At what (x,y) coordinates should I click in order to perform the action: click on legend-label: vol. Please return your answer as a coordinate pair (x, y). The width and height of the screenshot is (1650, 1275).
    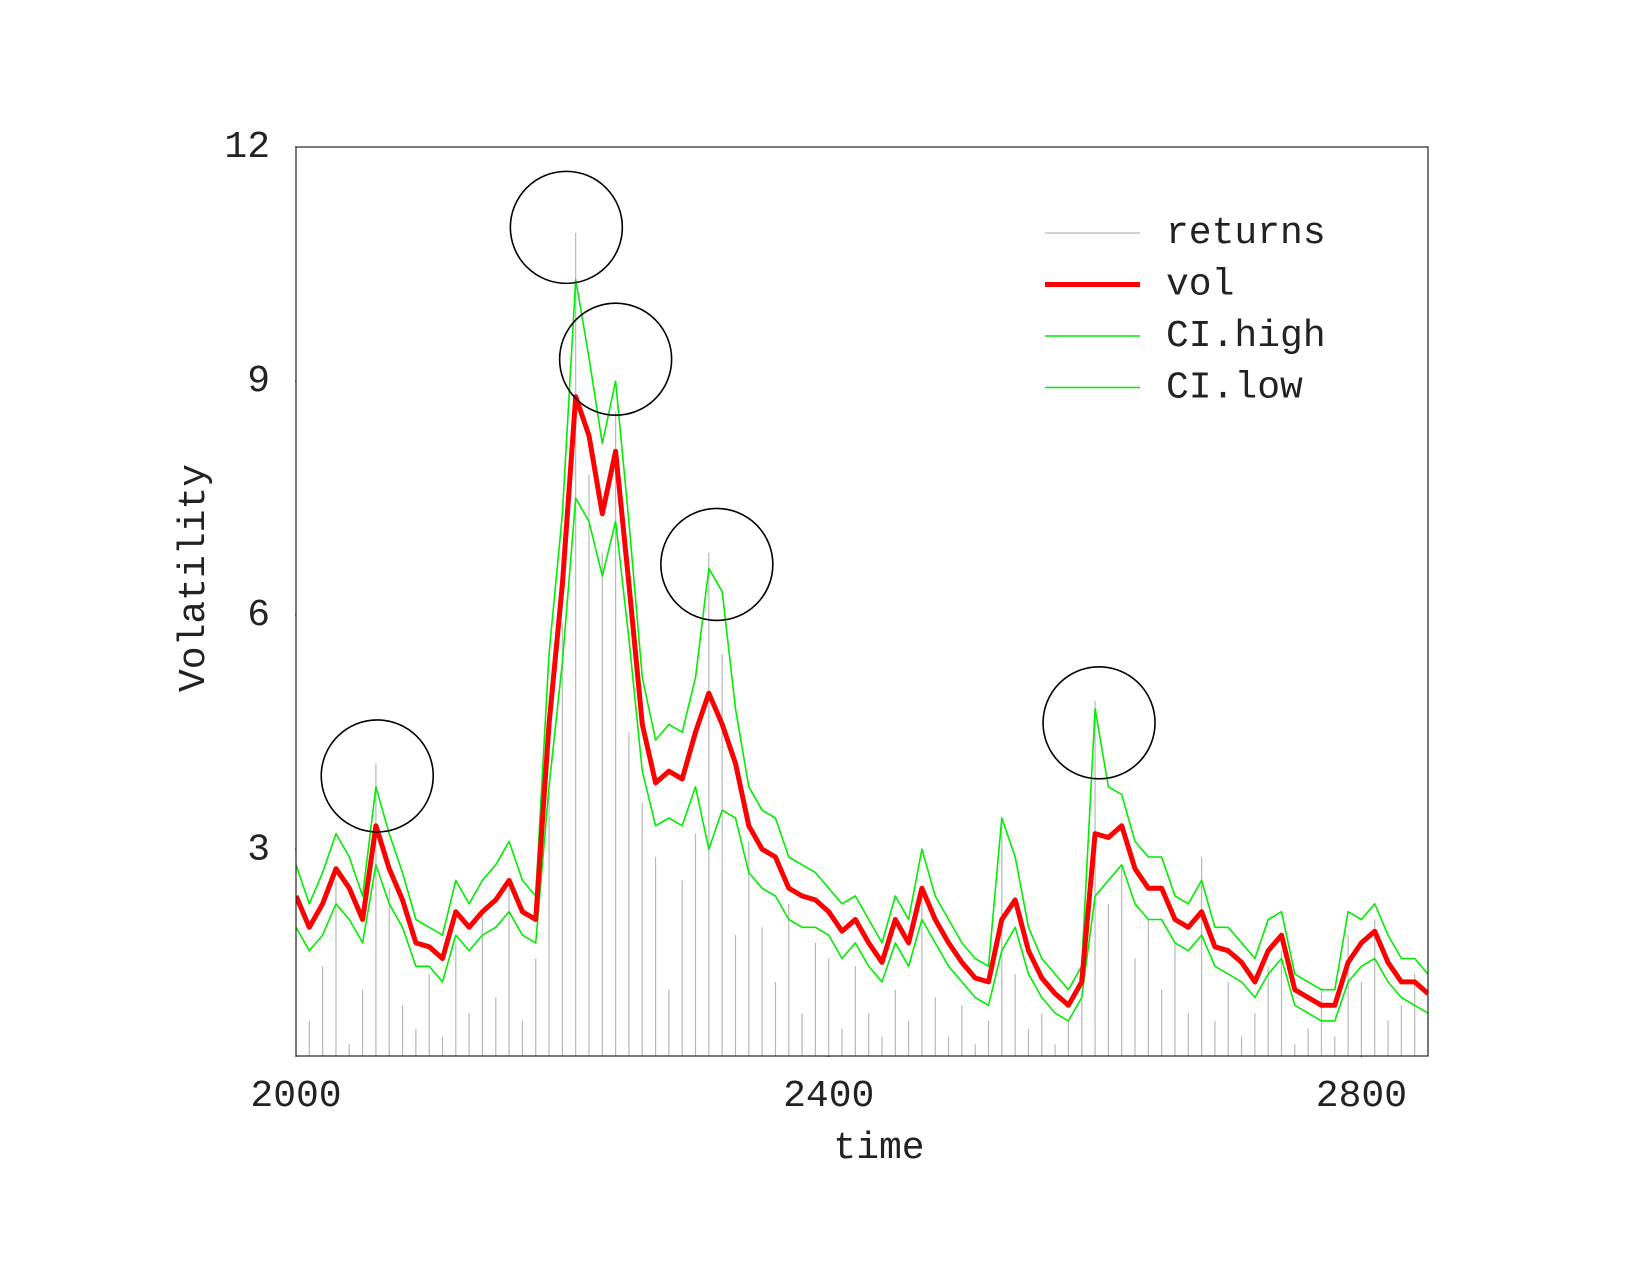
    Looking at the image, I should click on (1200, 285).